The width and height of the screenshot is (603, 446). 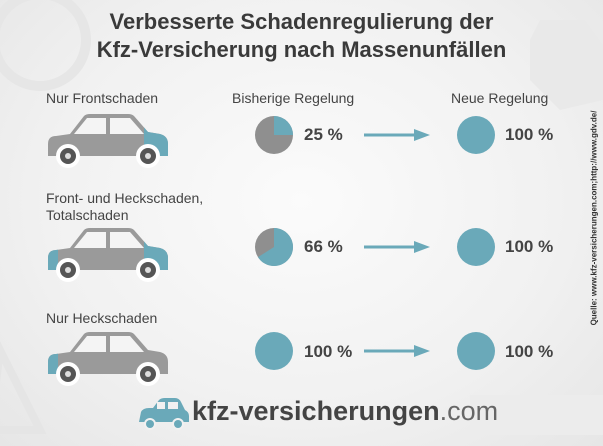 I want to click on row-label-1: Nur Frontschaden, so click(x=102, y=98).